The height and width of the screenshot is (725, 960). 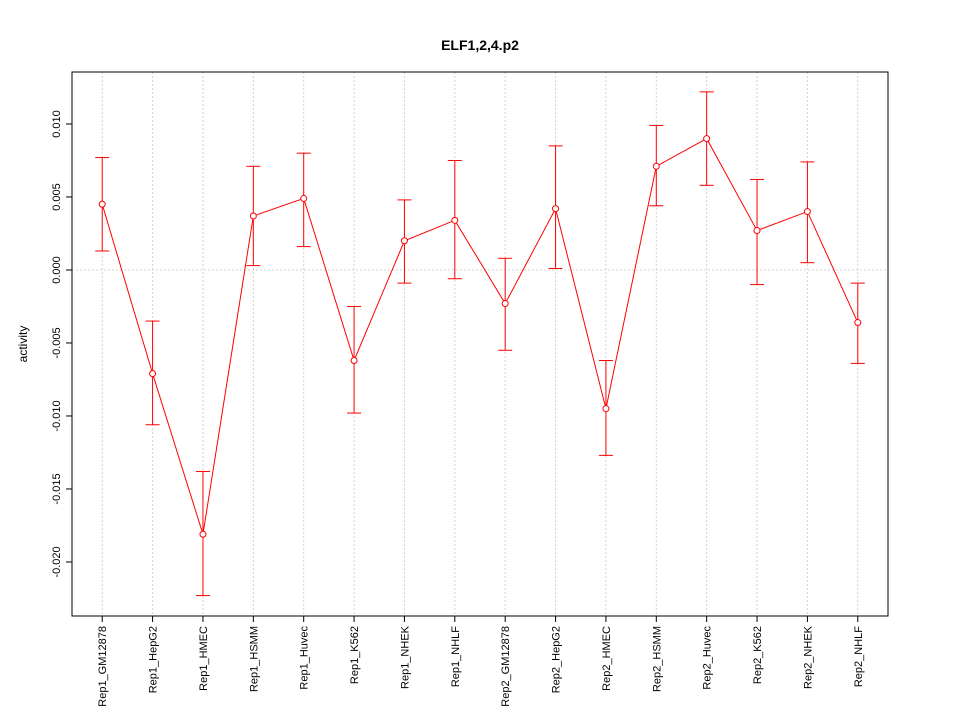 What do you see at coordinates (355, 655) in the screenshot?
I see `x-tick-label: Rep1_K562` at bounding box center [355, 655].